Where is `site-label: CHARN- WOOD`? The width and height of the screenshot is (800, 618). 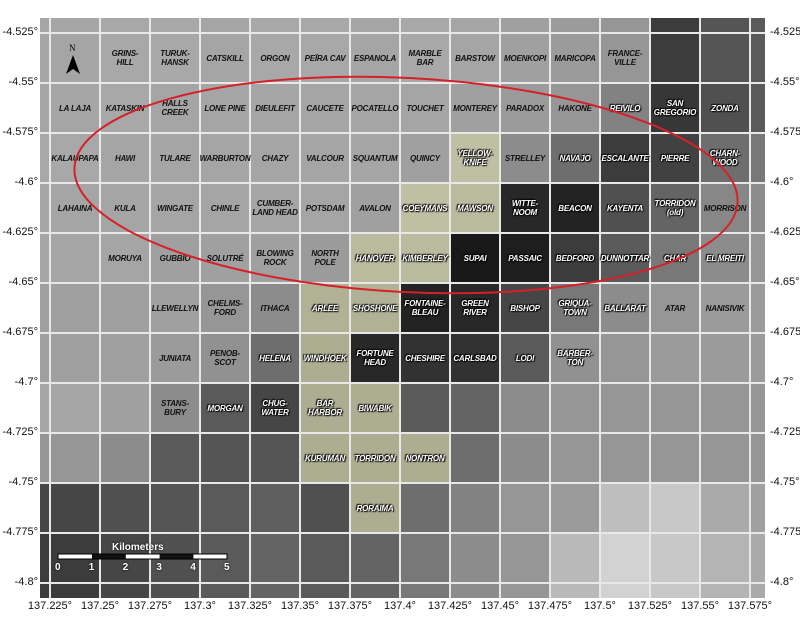
site-label: CHARN- WOOD is located at coordinates (725, 158).